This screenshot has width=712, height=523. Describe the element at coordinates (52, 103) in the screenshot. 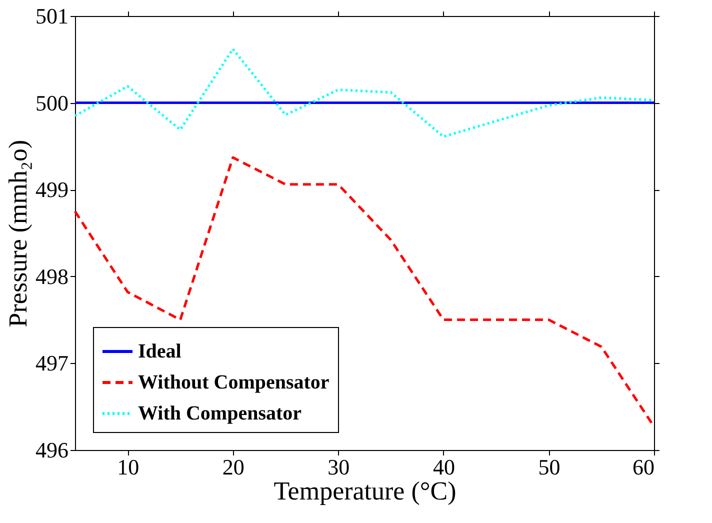

I see `y-tick-label: 500` at that location.